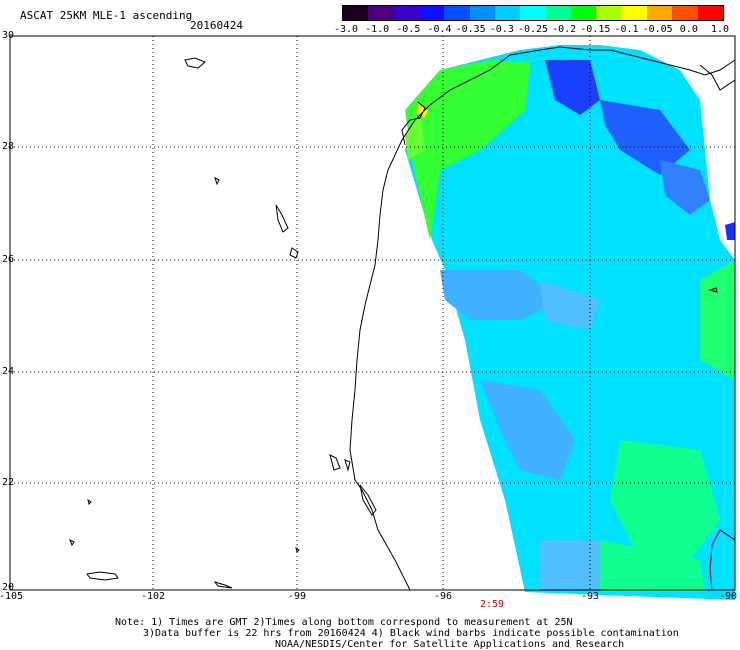  I want to click on colorbar-label: 1.0, so click(720, 29).